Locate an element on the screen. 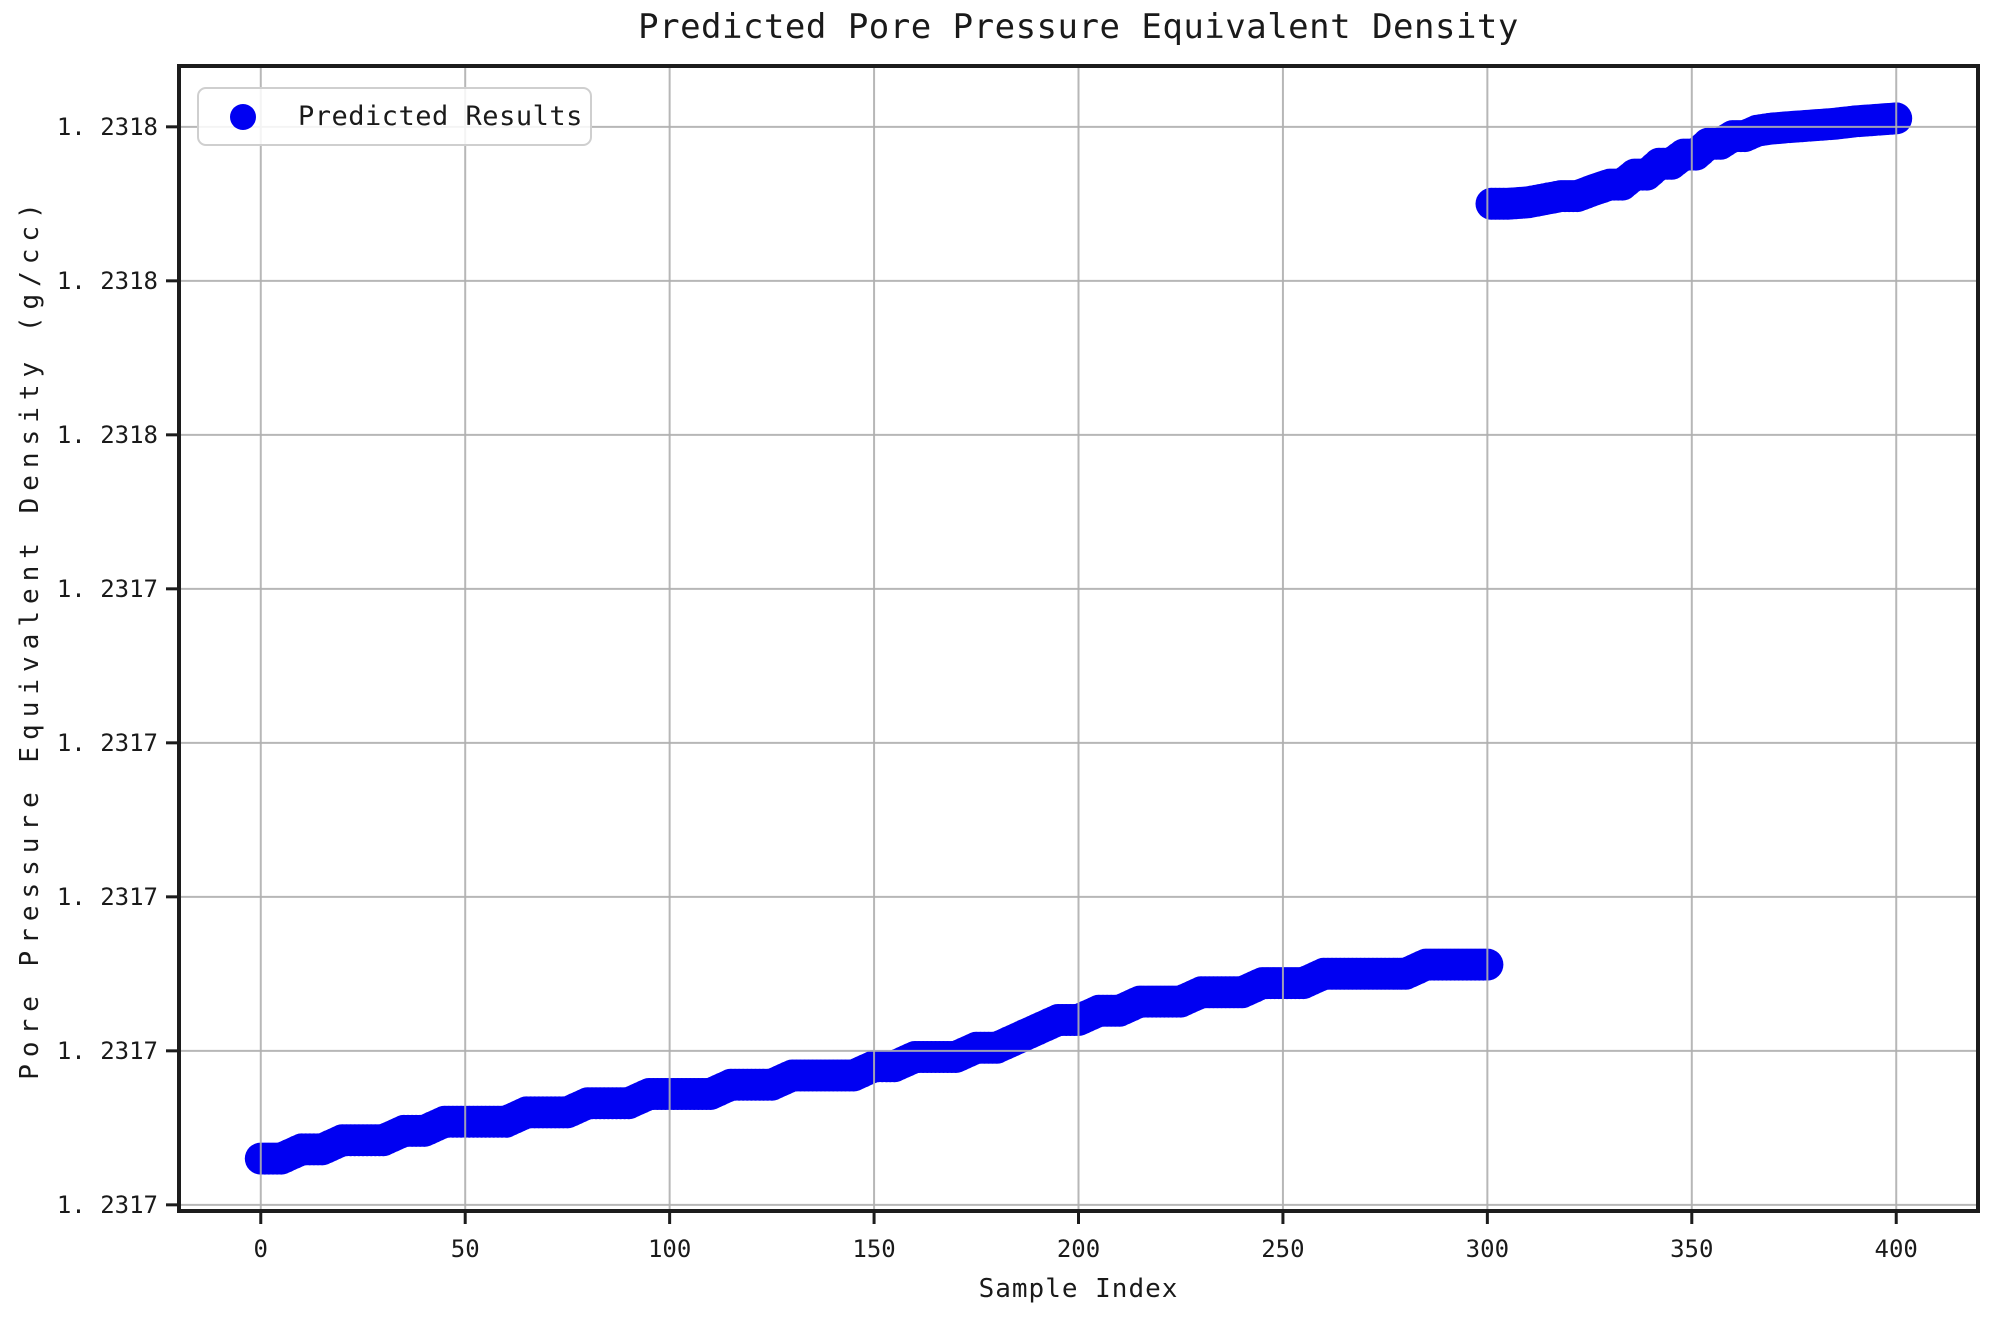 Image resolution: width=2002 pixels, height=1320 pixels. legend-box: Predicted Results is located at coordinates (394, 116).